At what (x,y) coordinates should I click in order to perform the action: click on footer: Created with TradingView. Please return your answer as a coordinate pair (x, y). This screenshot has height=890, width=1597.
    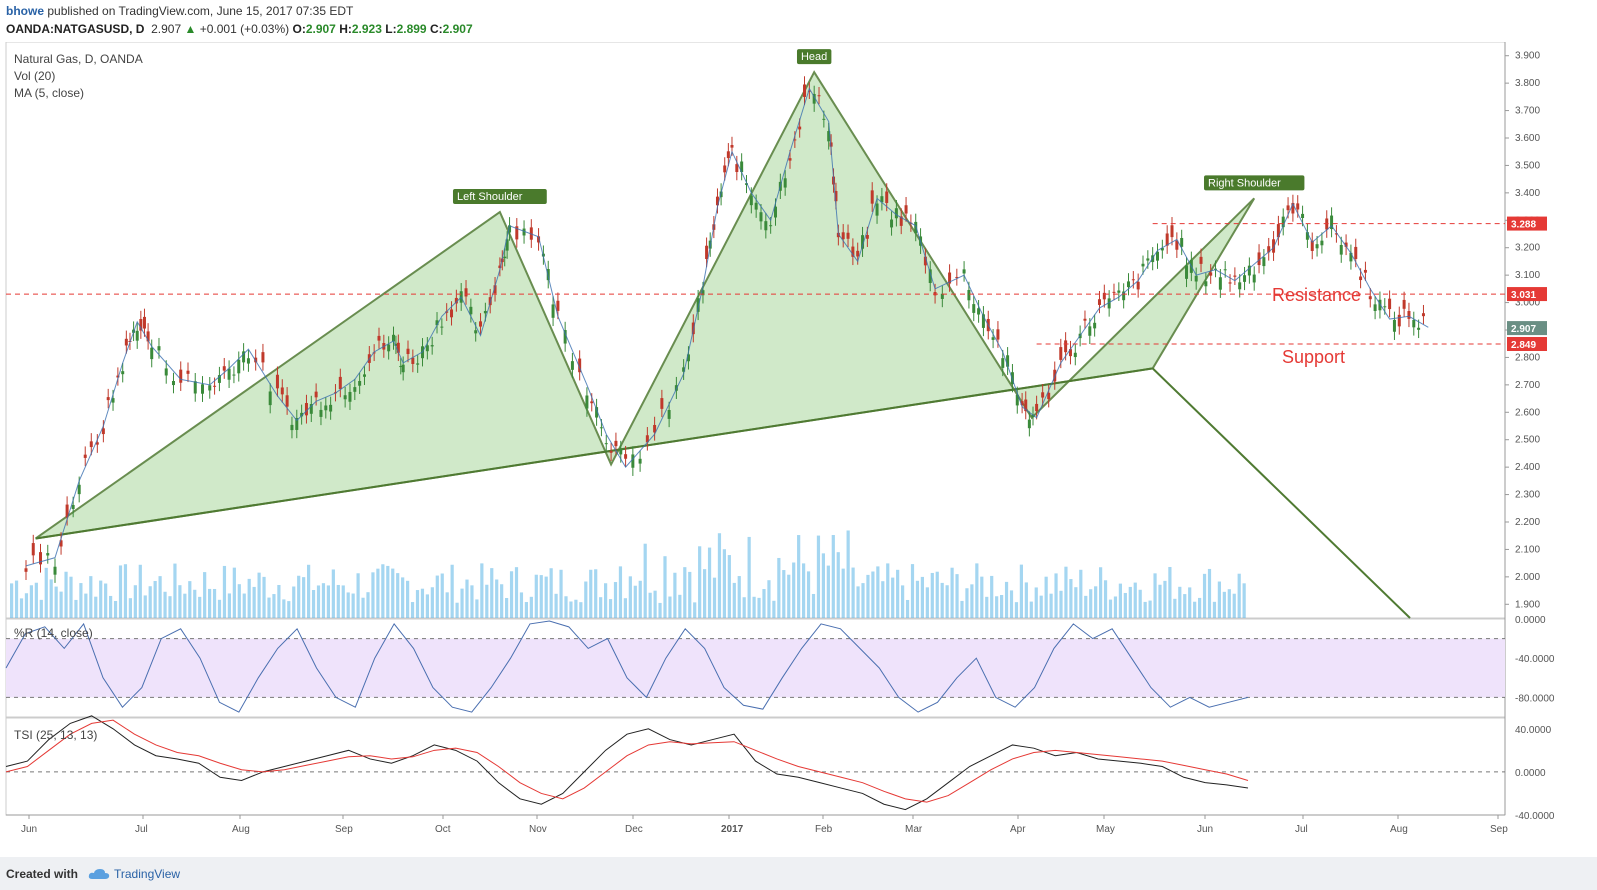
    Looking at the image, I should click on (798, 873).